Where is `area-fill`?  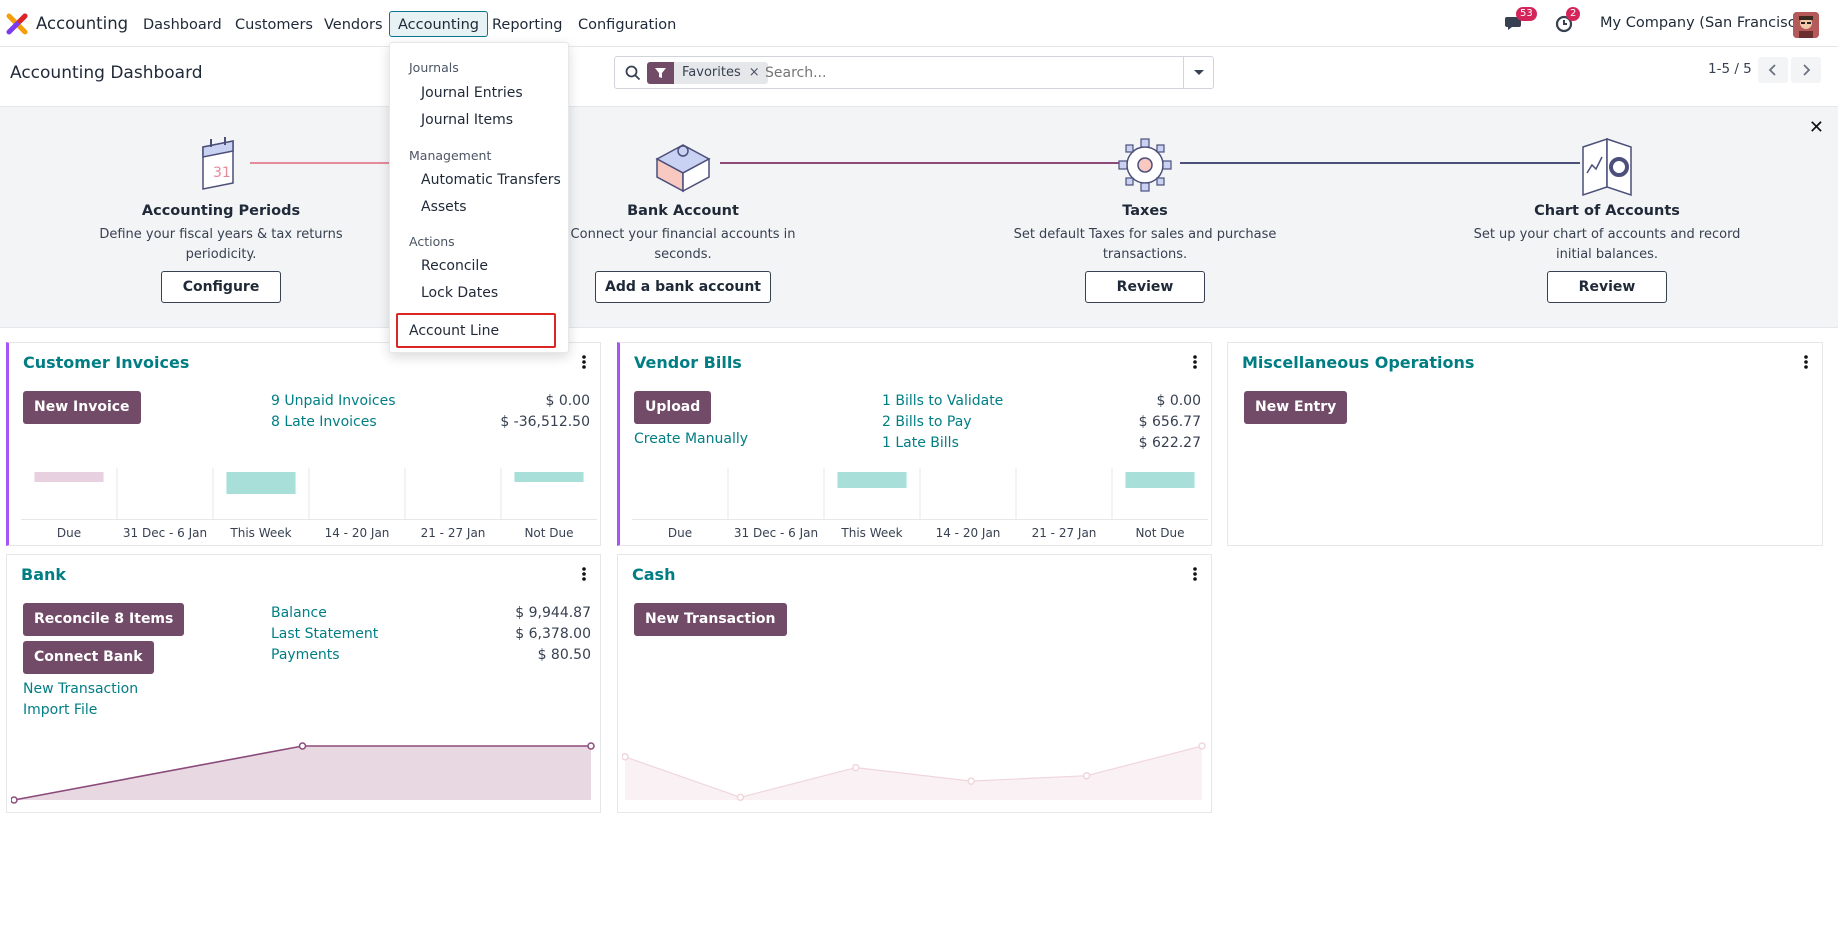 area-fill is located at coordinates (302, 773).